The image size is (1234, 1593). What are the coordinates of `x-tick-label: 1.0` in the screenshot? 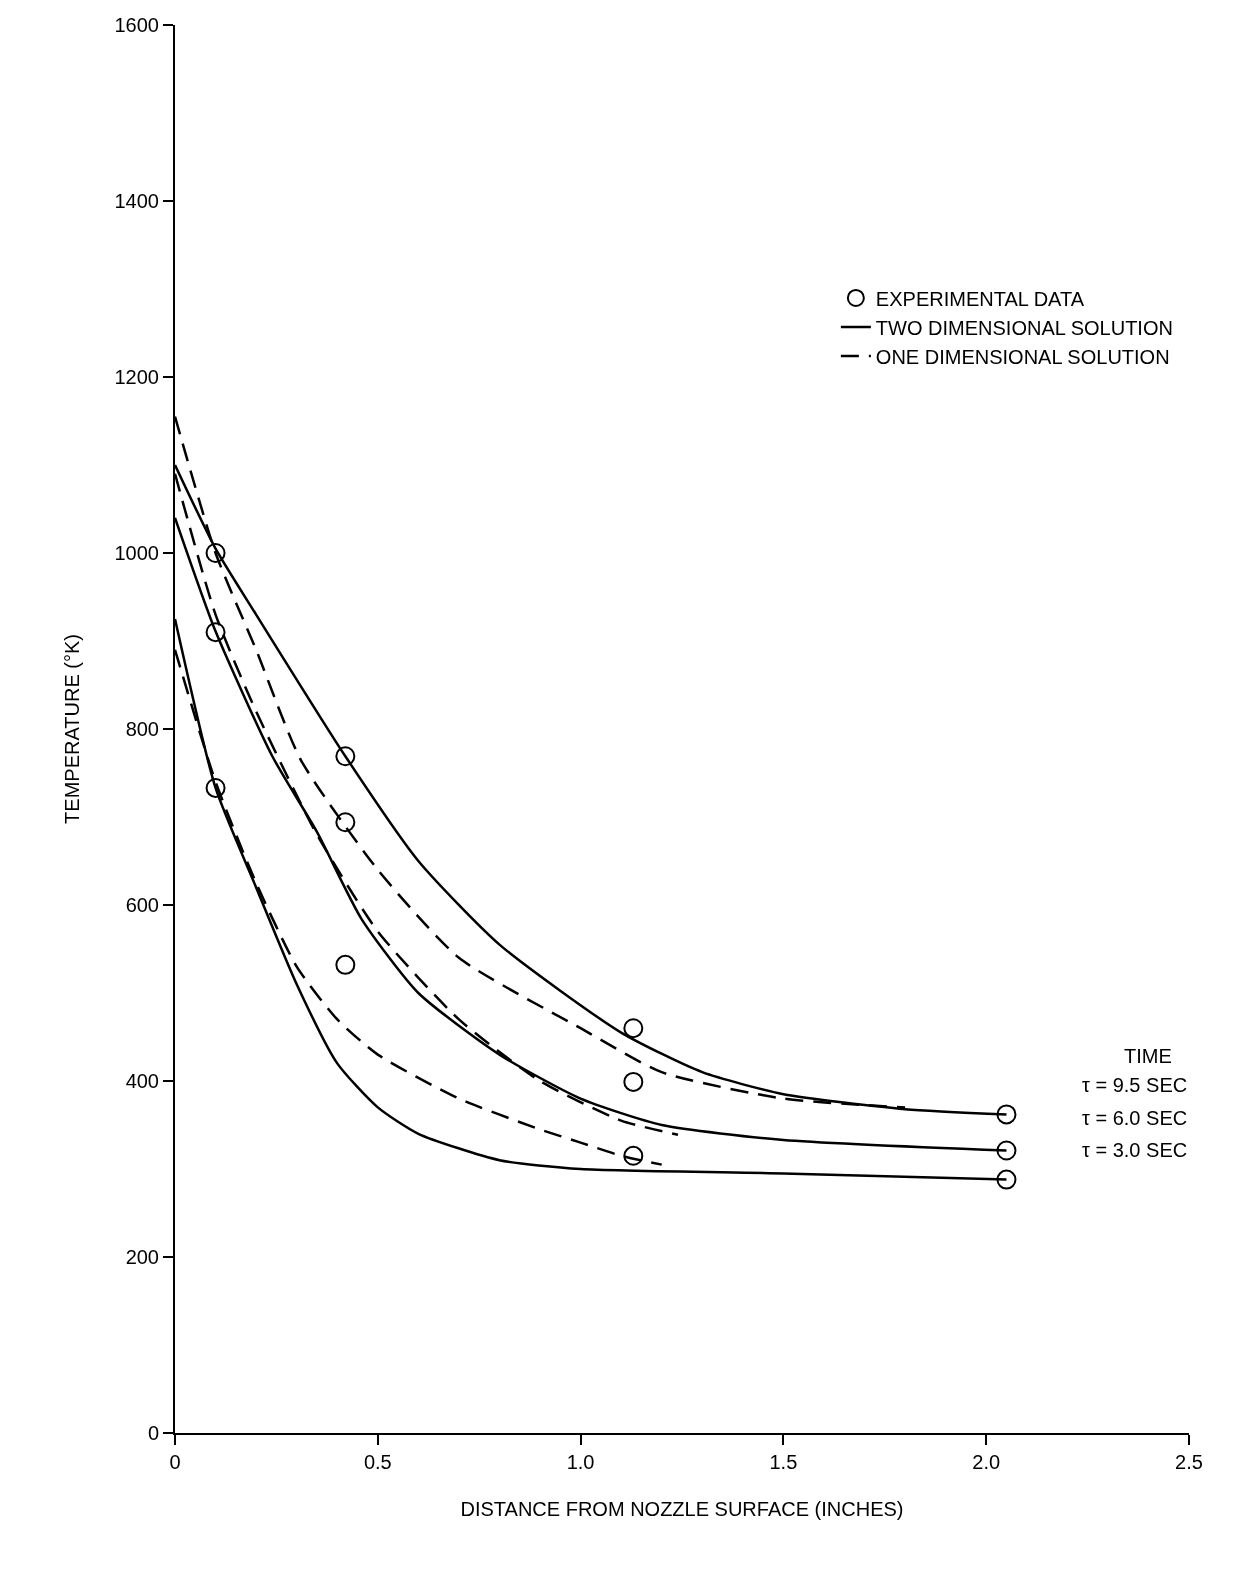 It's located at (580, 1462).